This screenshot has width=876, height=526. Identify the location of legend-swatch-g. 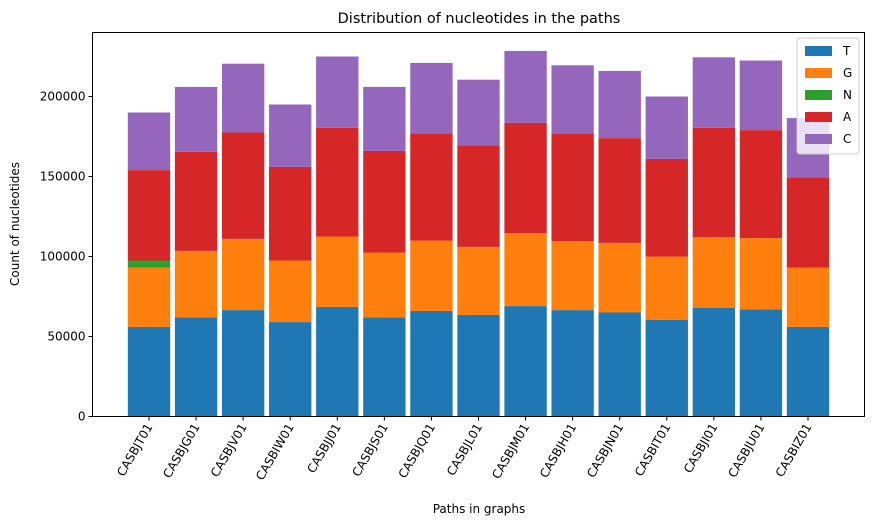
(818, 73).